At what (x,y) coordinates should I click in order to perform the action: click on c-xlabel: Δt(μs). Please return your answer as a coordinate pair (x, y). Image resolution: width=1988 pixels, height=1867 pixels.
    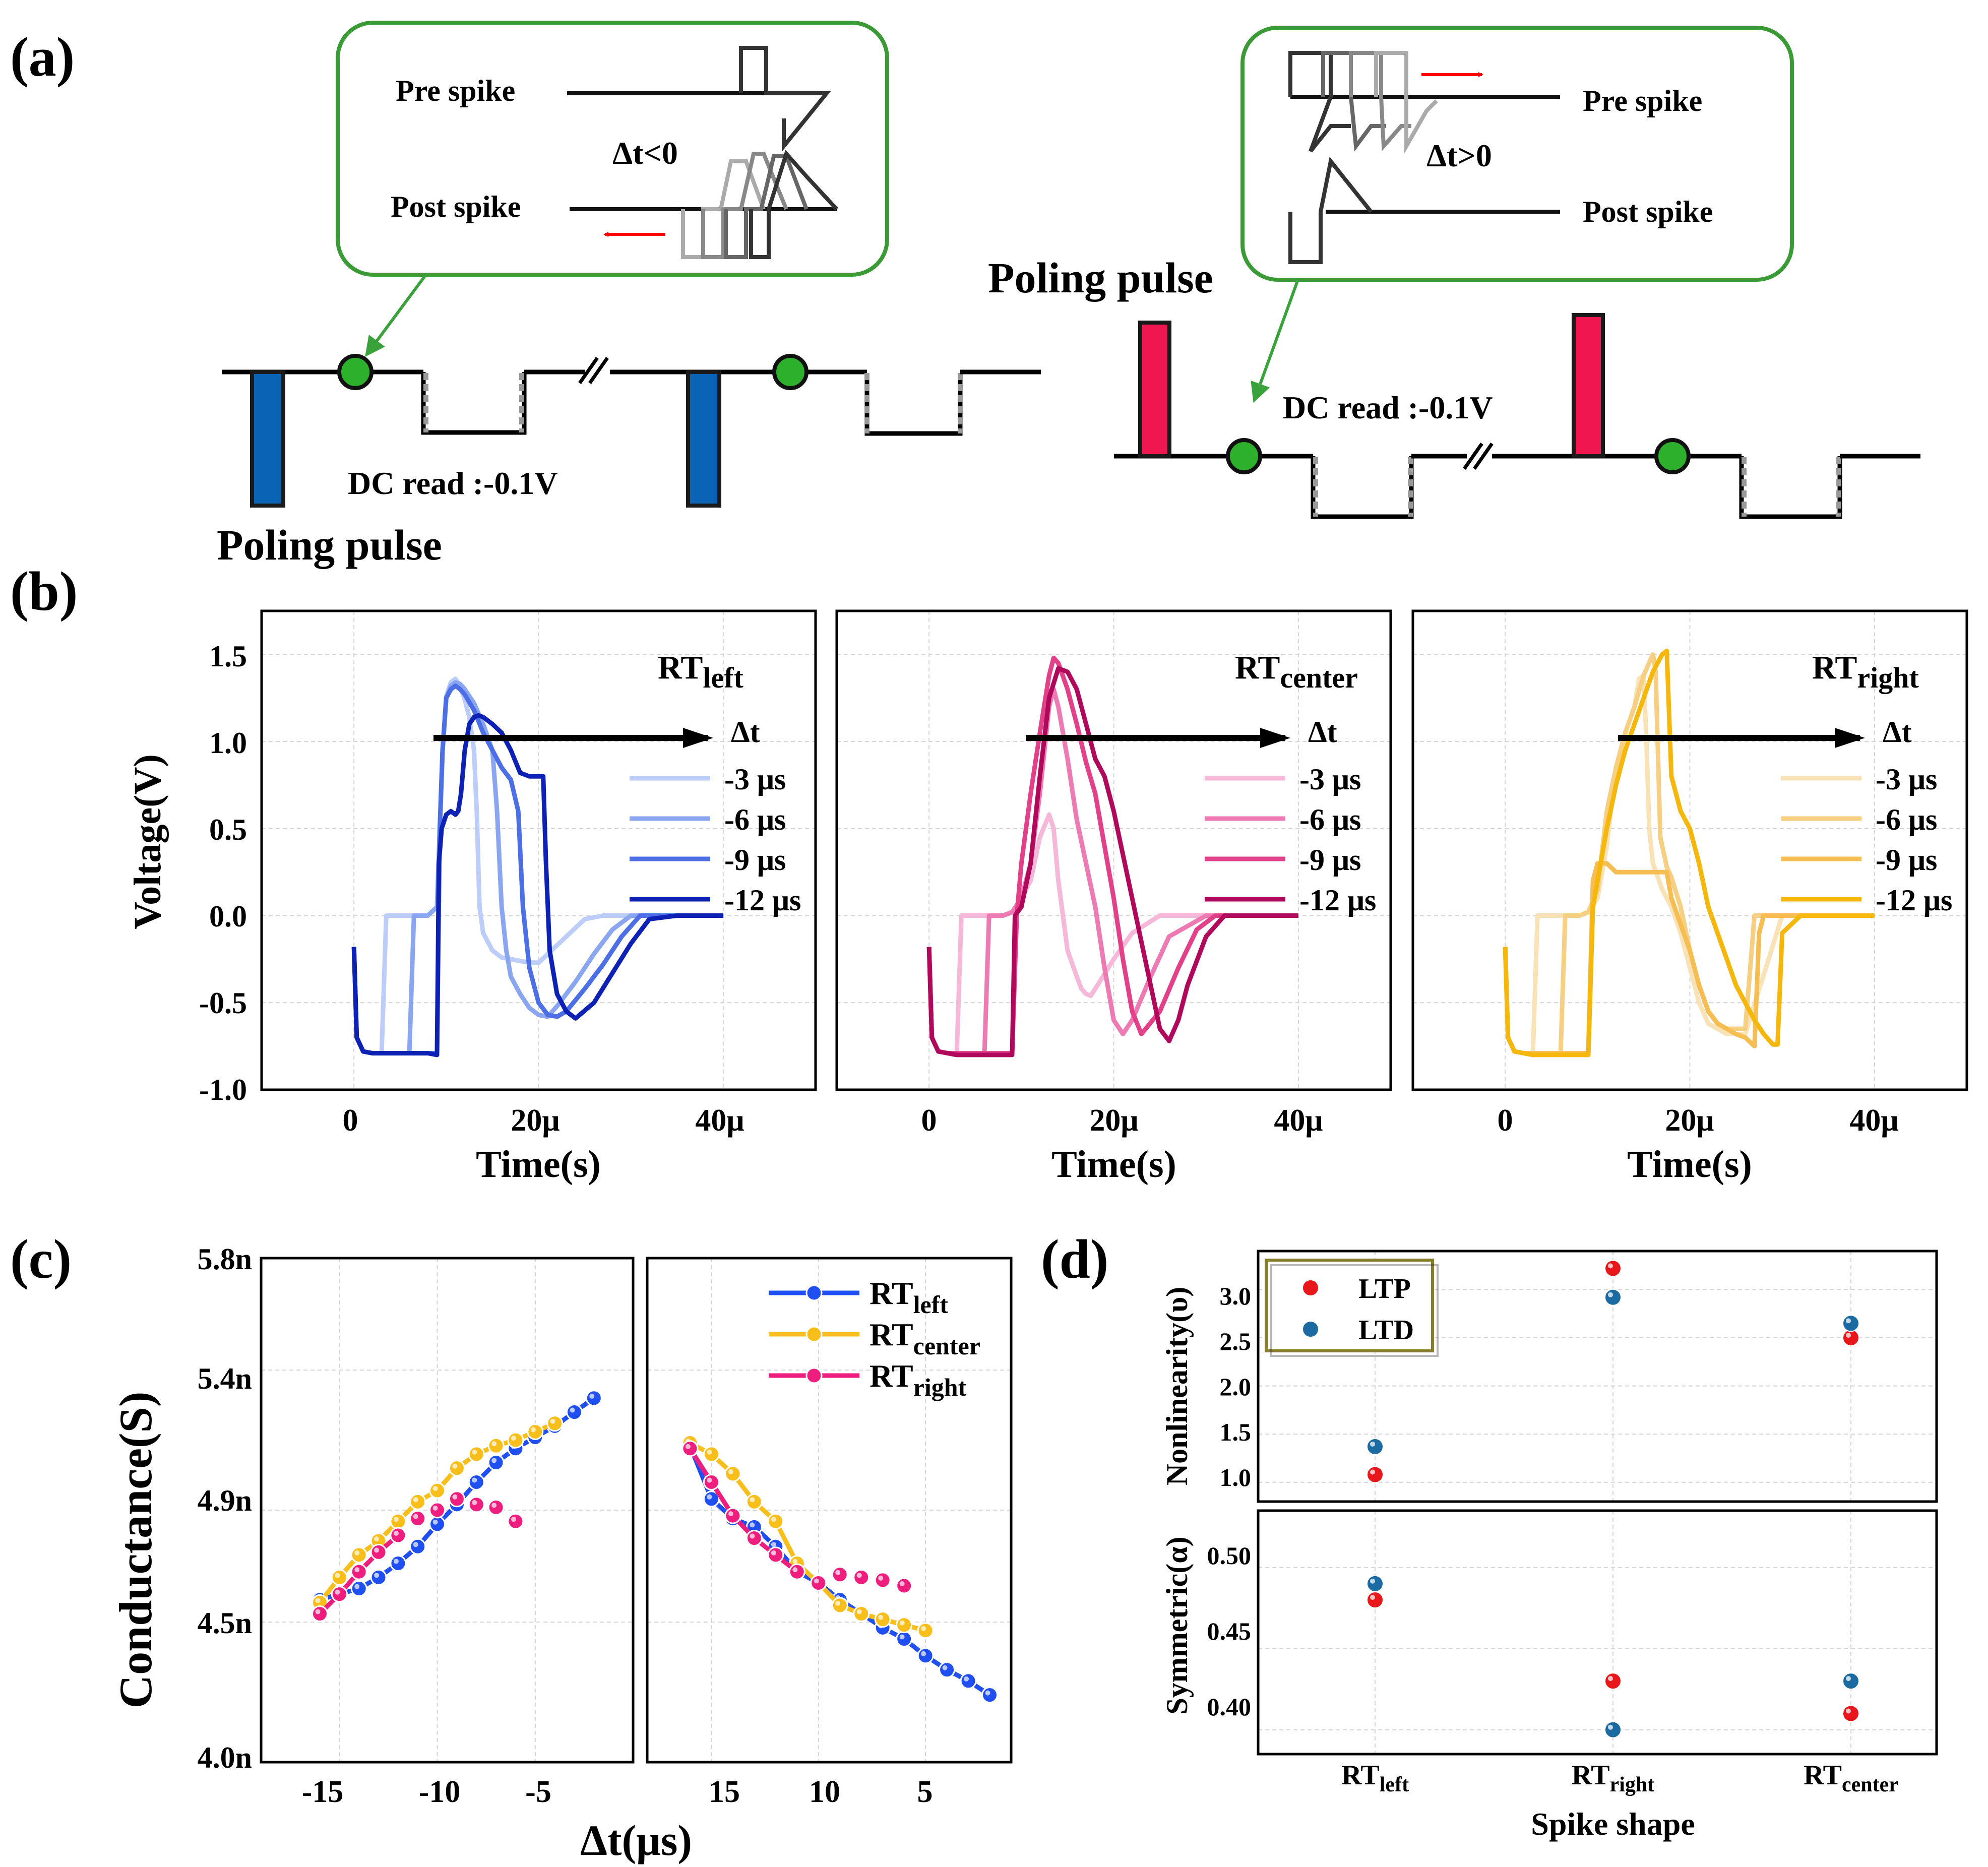
    Looking at the image, I should click on (636, 1840).